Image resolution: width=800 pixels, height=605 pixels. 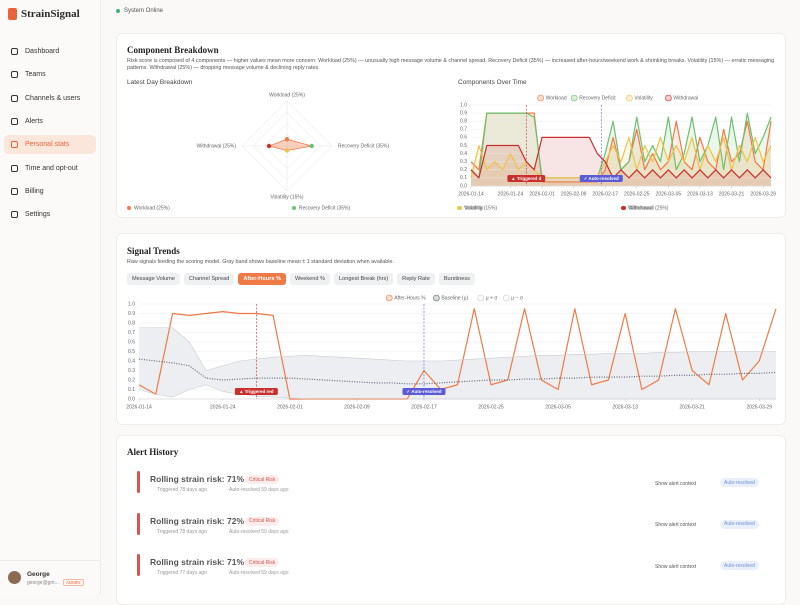 What do you see at coordinates (42, 51) in the screenshot?
I see `nav-label: Dashboard` at bounding box center [42, 51].